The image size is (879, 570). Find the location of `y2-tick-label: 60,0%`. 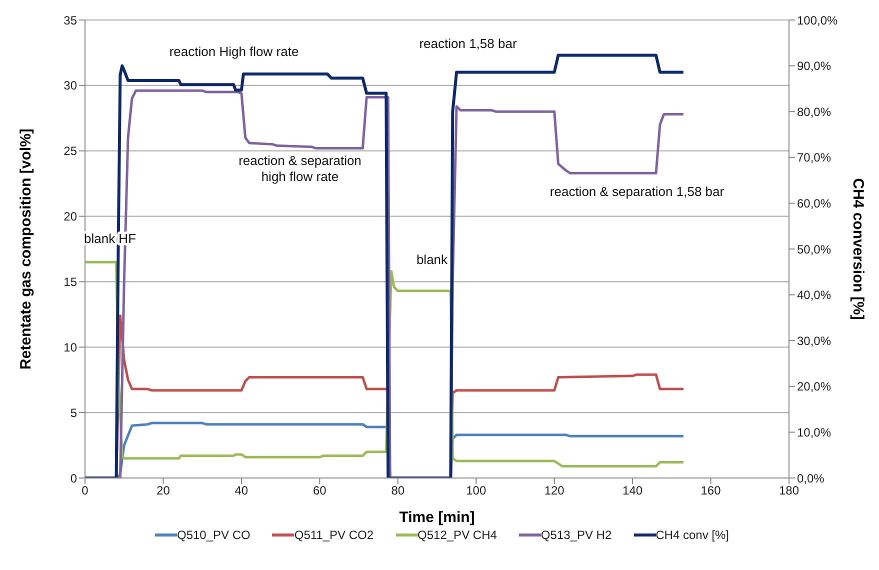

y2-tick-label: 60,0% is located at coordinates (814, 203).